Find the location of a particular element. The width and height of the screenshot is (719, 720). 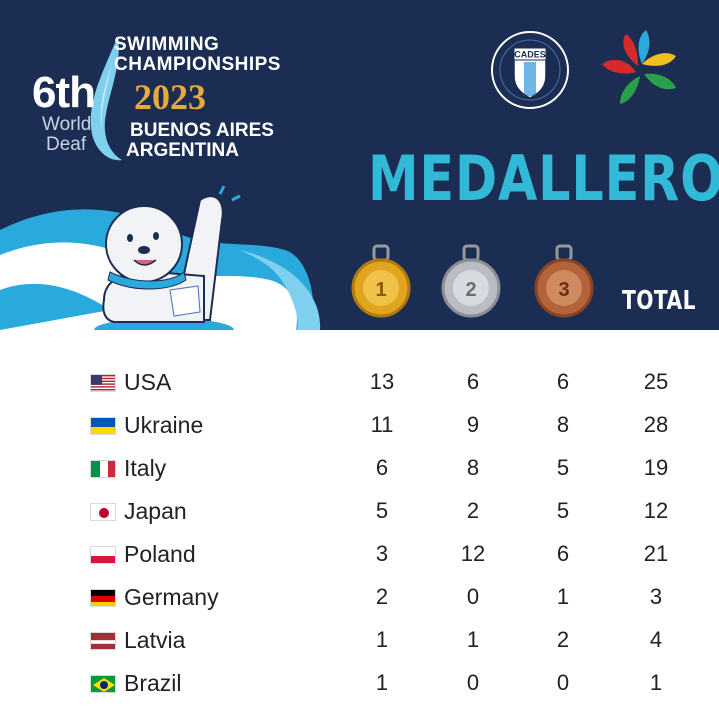

cades-badge-text: CADES is located at coordinates (530, 55).